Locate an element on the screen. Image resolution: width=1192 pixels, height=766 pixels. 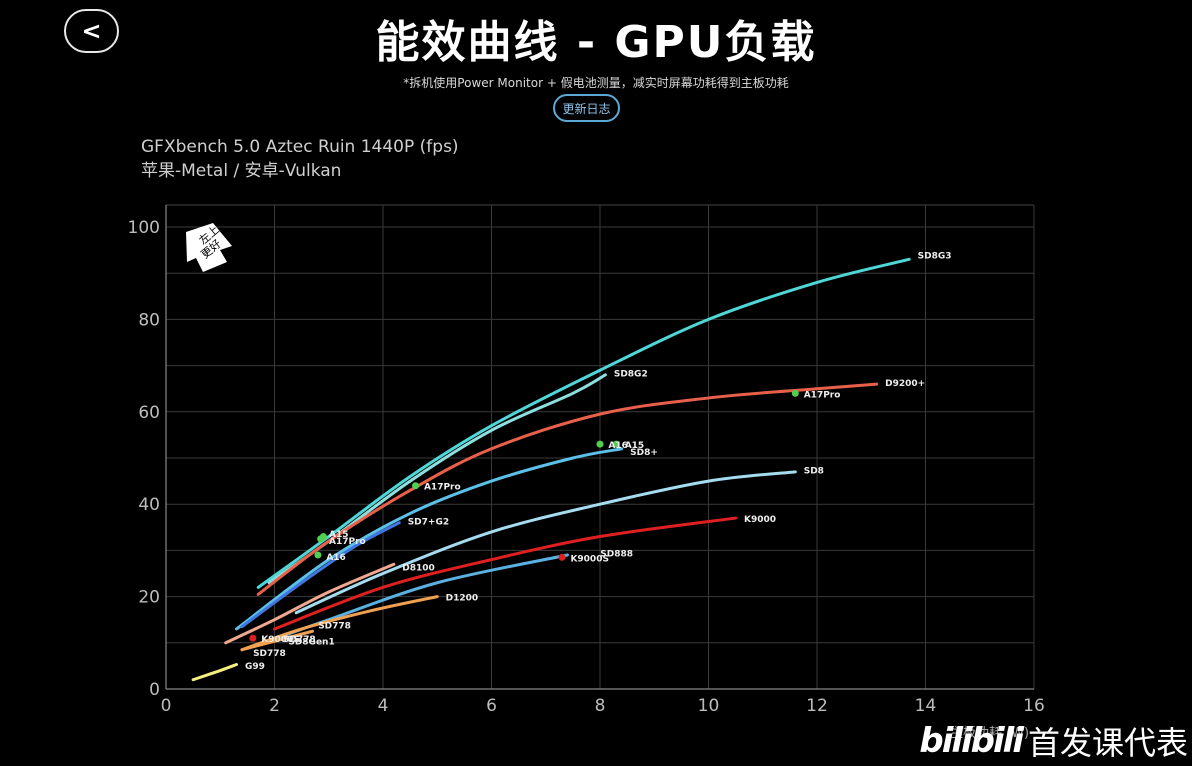
series-label: D8100 is located at coordinates (418, 569).